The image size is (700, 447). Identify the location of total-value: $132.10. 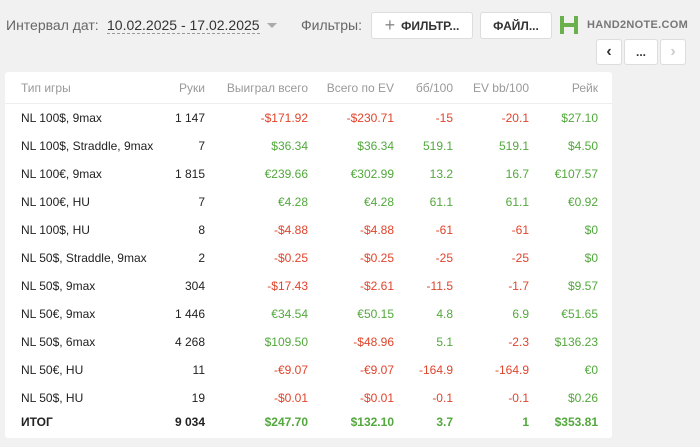
(372, 422).